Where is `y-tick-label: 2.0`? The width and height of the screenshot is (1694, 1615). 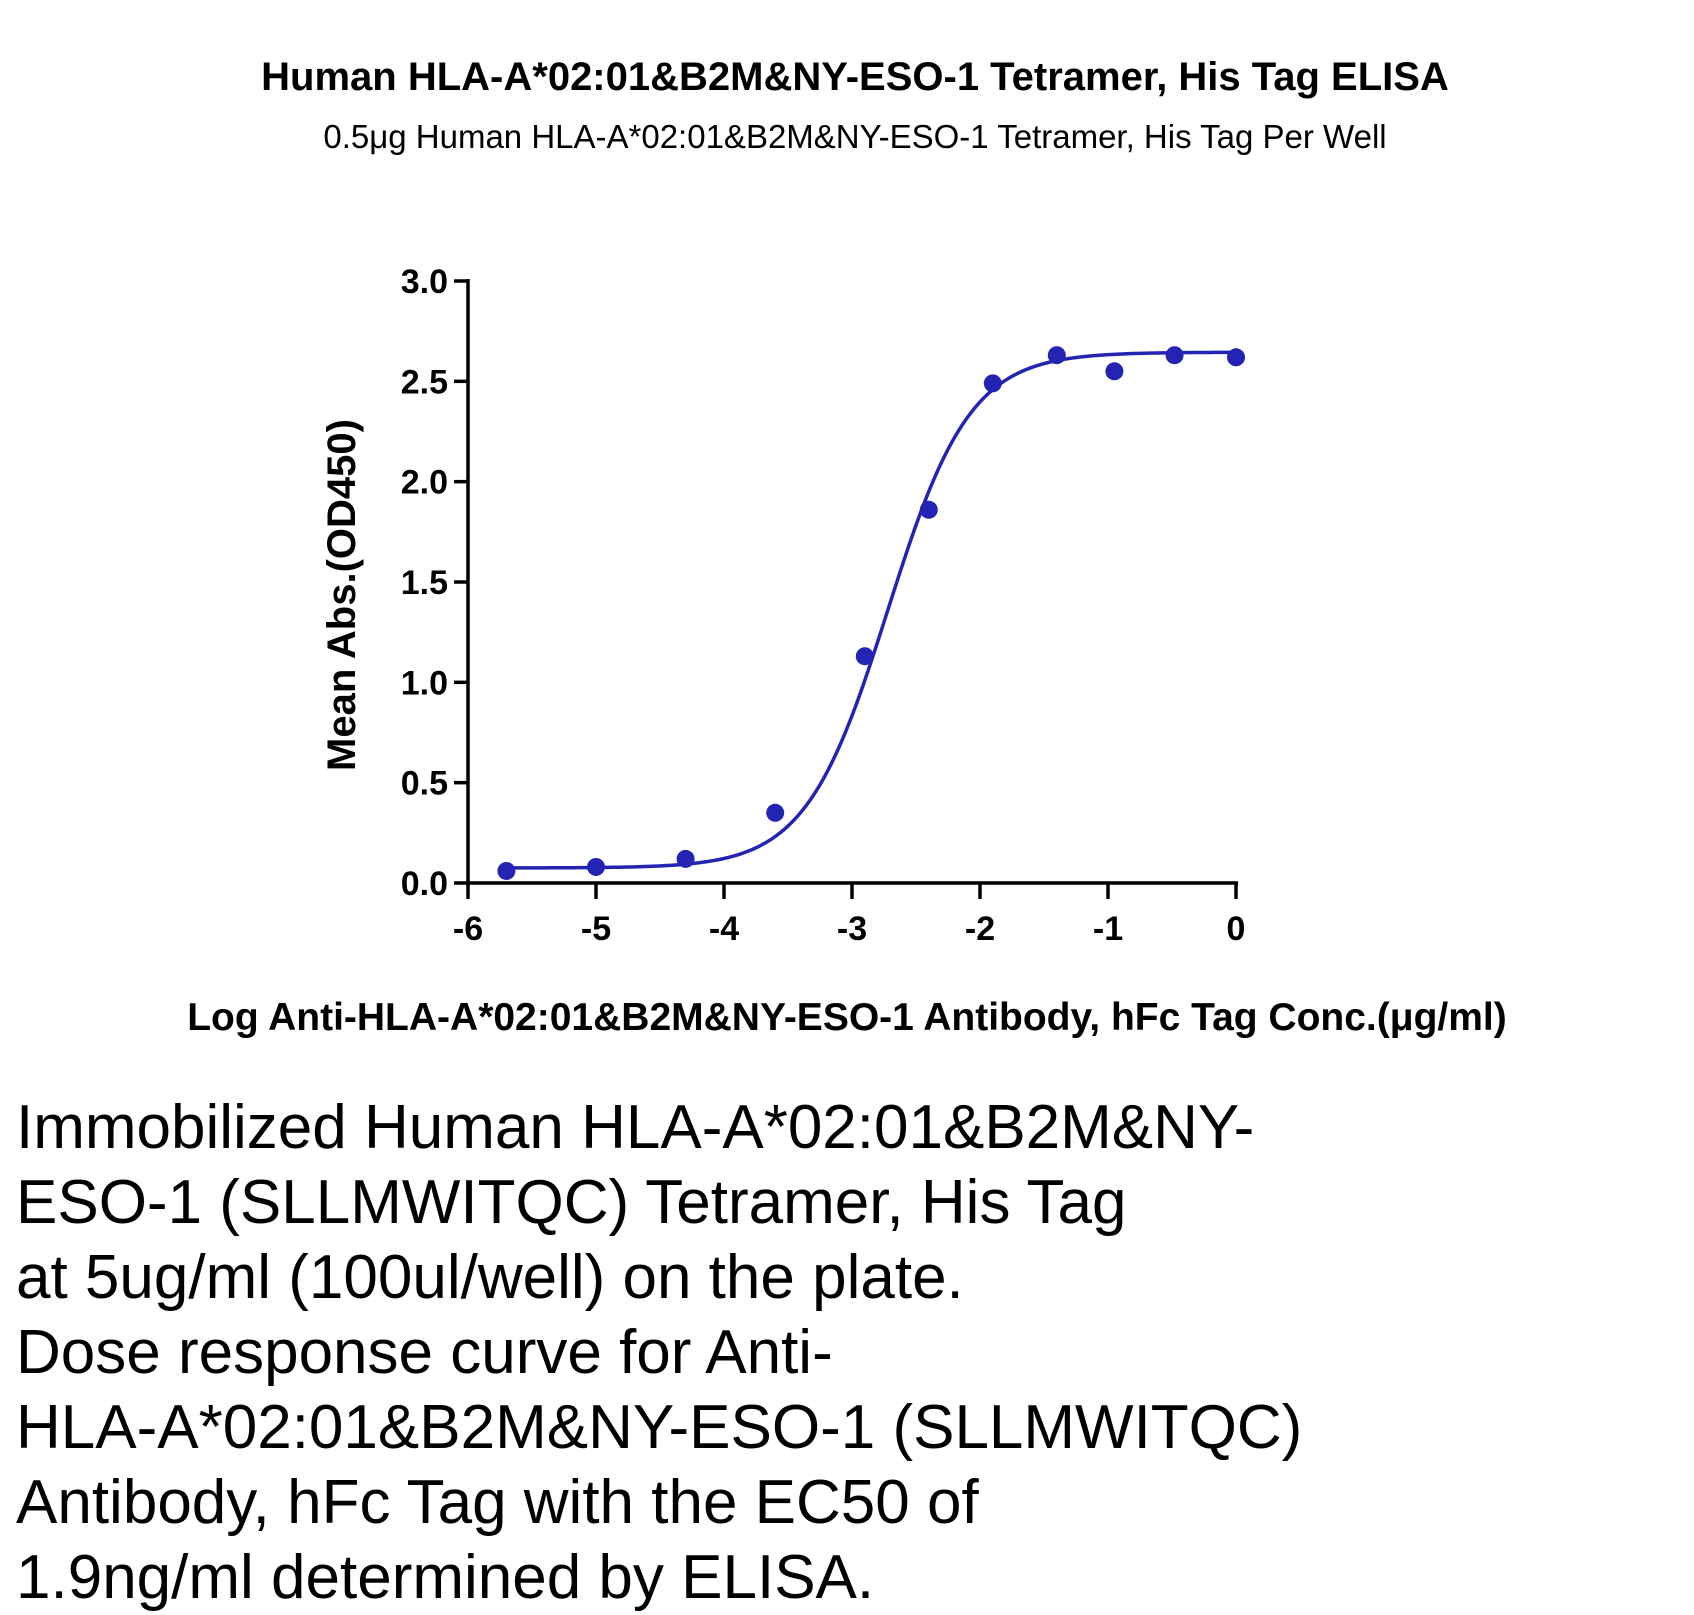
y-tick-label: 2.0 is located at coordinates (424, 483).